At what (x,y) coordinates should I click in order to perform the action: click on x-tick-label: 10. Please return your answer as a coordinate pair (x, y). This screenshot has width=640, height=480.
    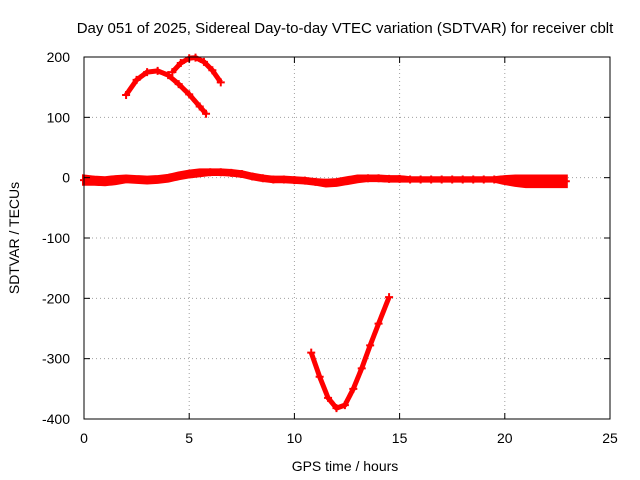
    Looking at the image, I should click on (295, 438).